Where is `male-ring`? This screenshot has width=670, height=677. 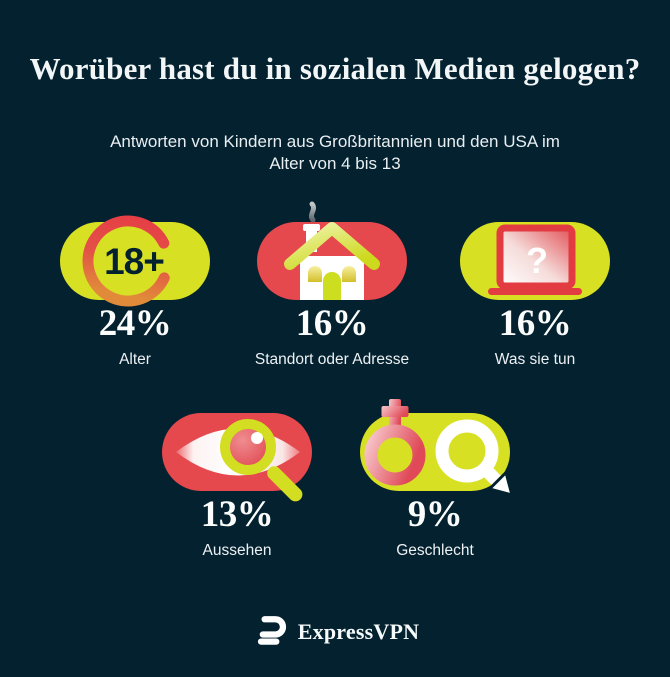 male-ring is located at coordinates (467, 451).